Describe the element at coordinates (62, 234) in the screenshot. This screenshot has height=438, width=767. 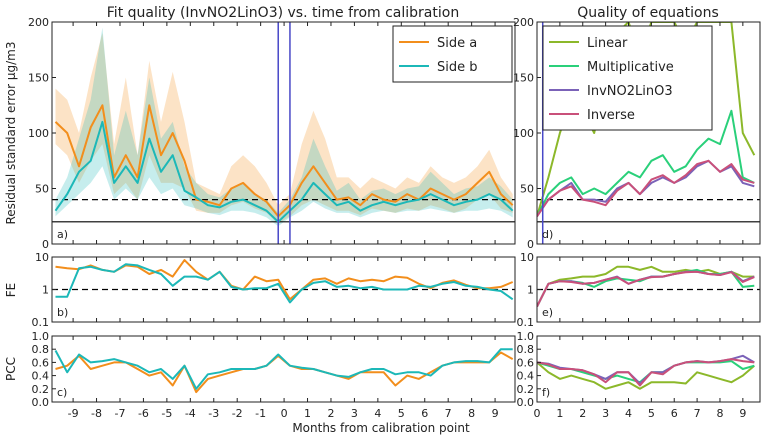
I see `panel-label: a)` at that location.